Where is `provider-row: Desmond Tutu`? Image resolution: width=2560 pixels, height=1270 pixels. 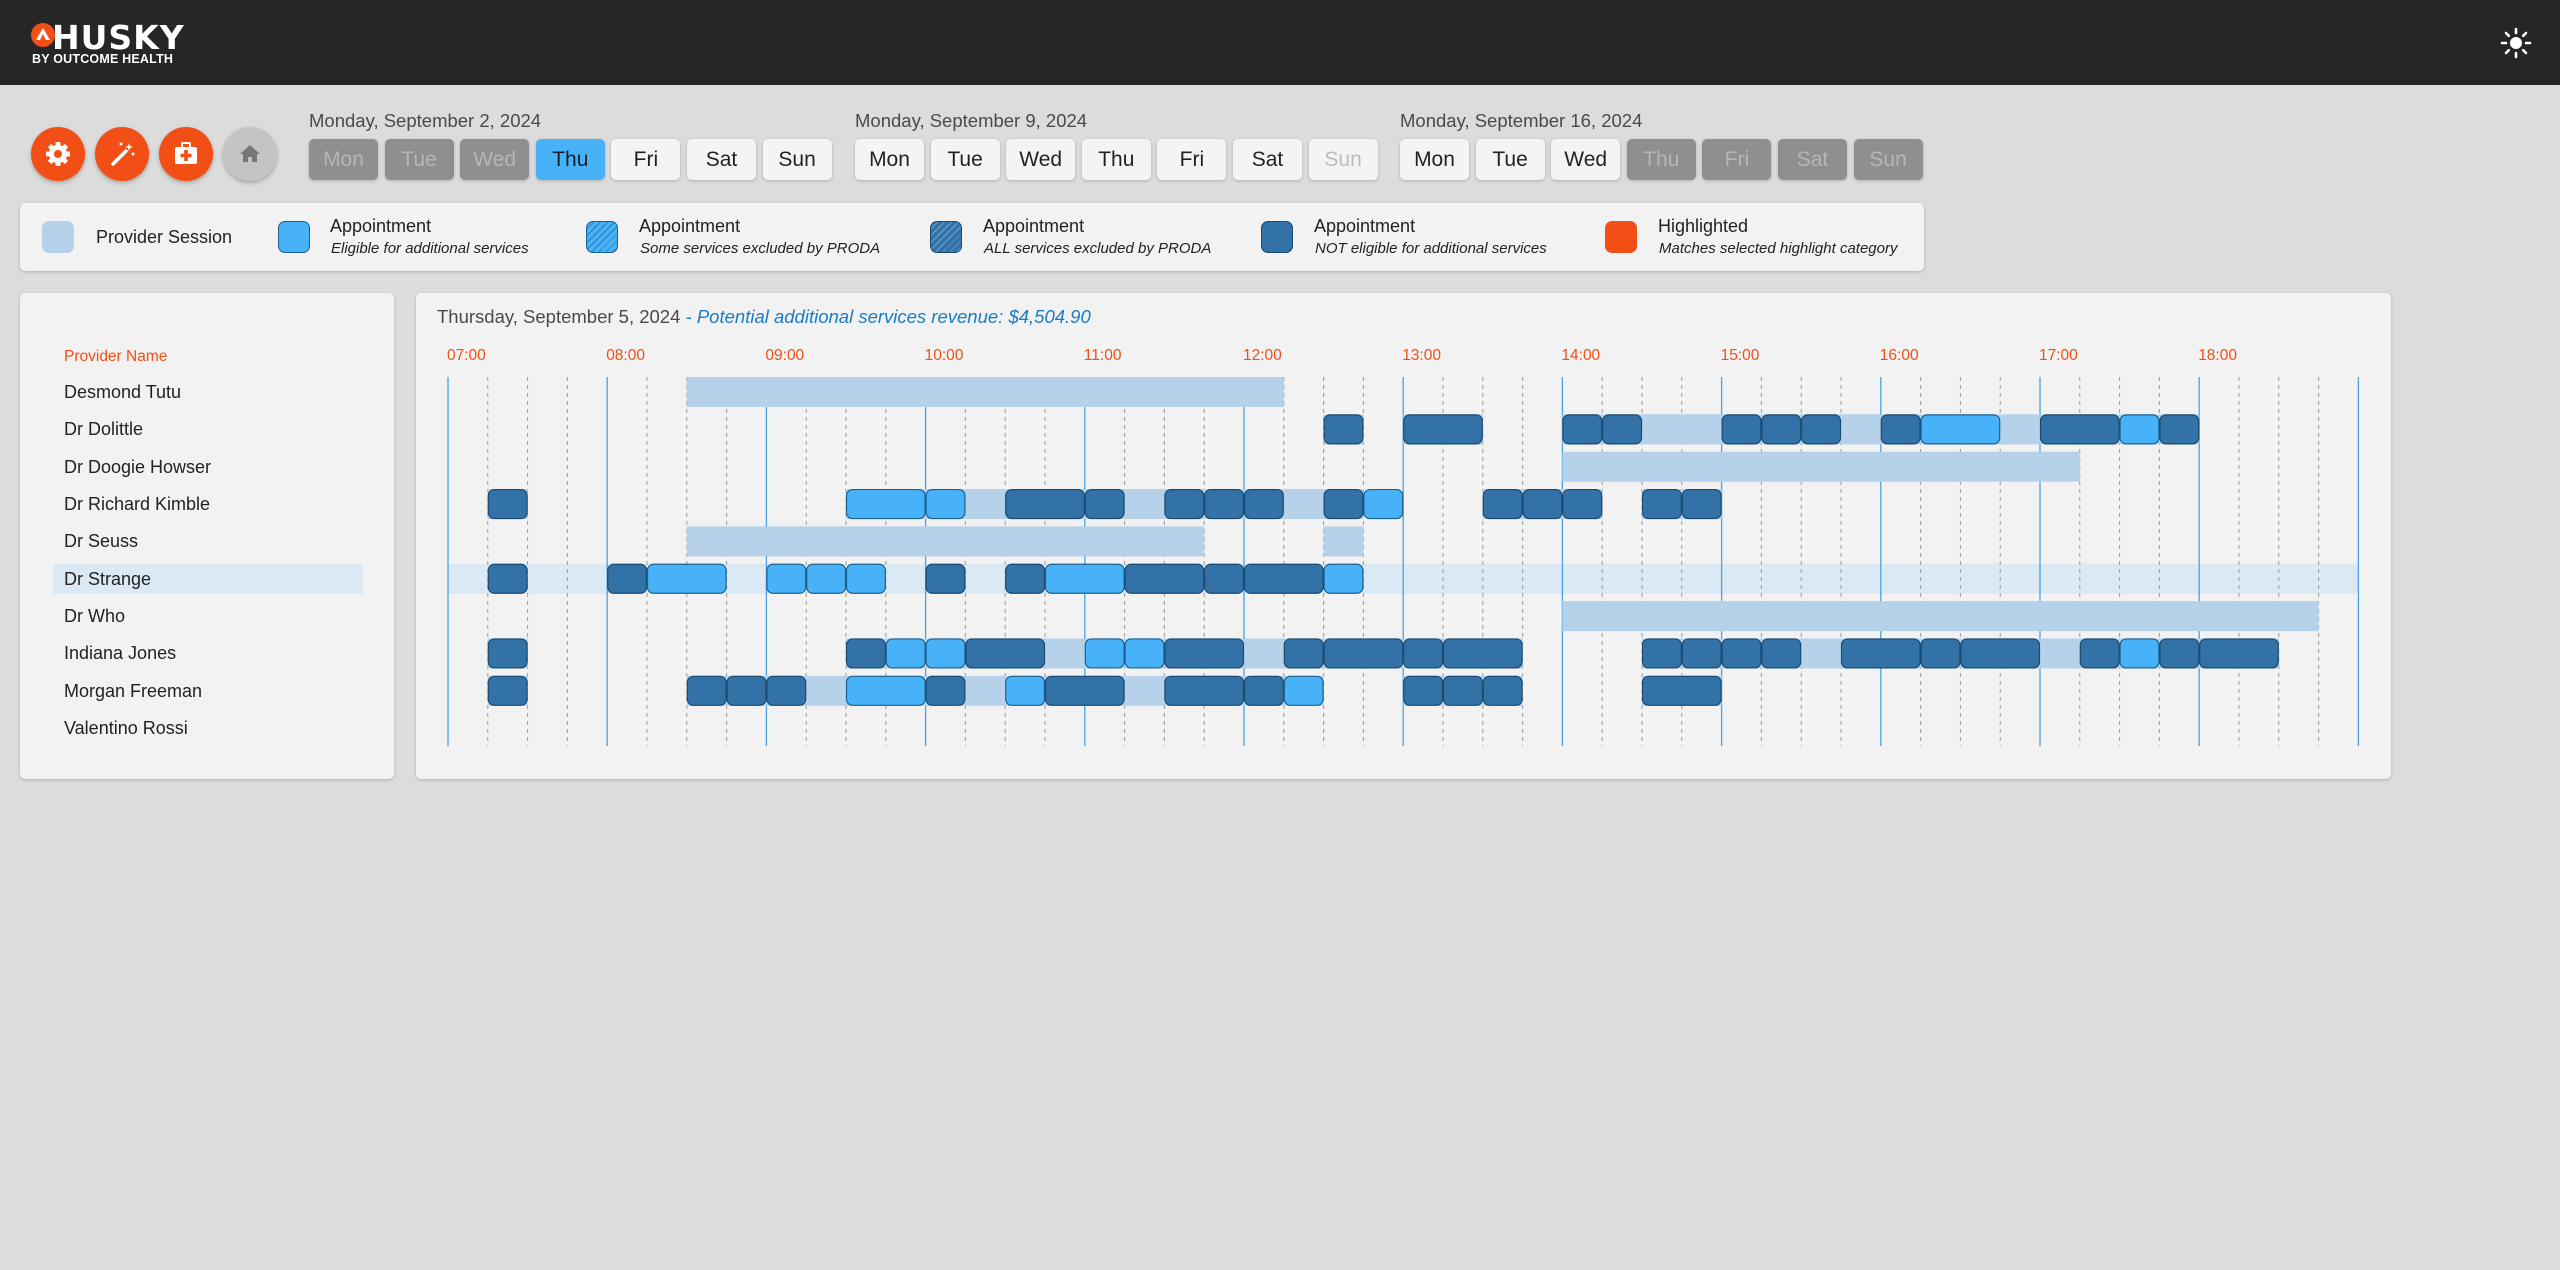 provider-row: Desmond Tutu is located at coordinates (123, 392).